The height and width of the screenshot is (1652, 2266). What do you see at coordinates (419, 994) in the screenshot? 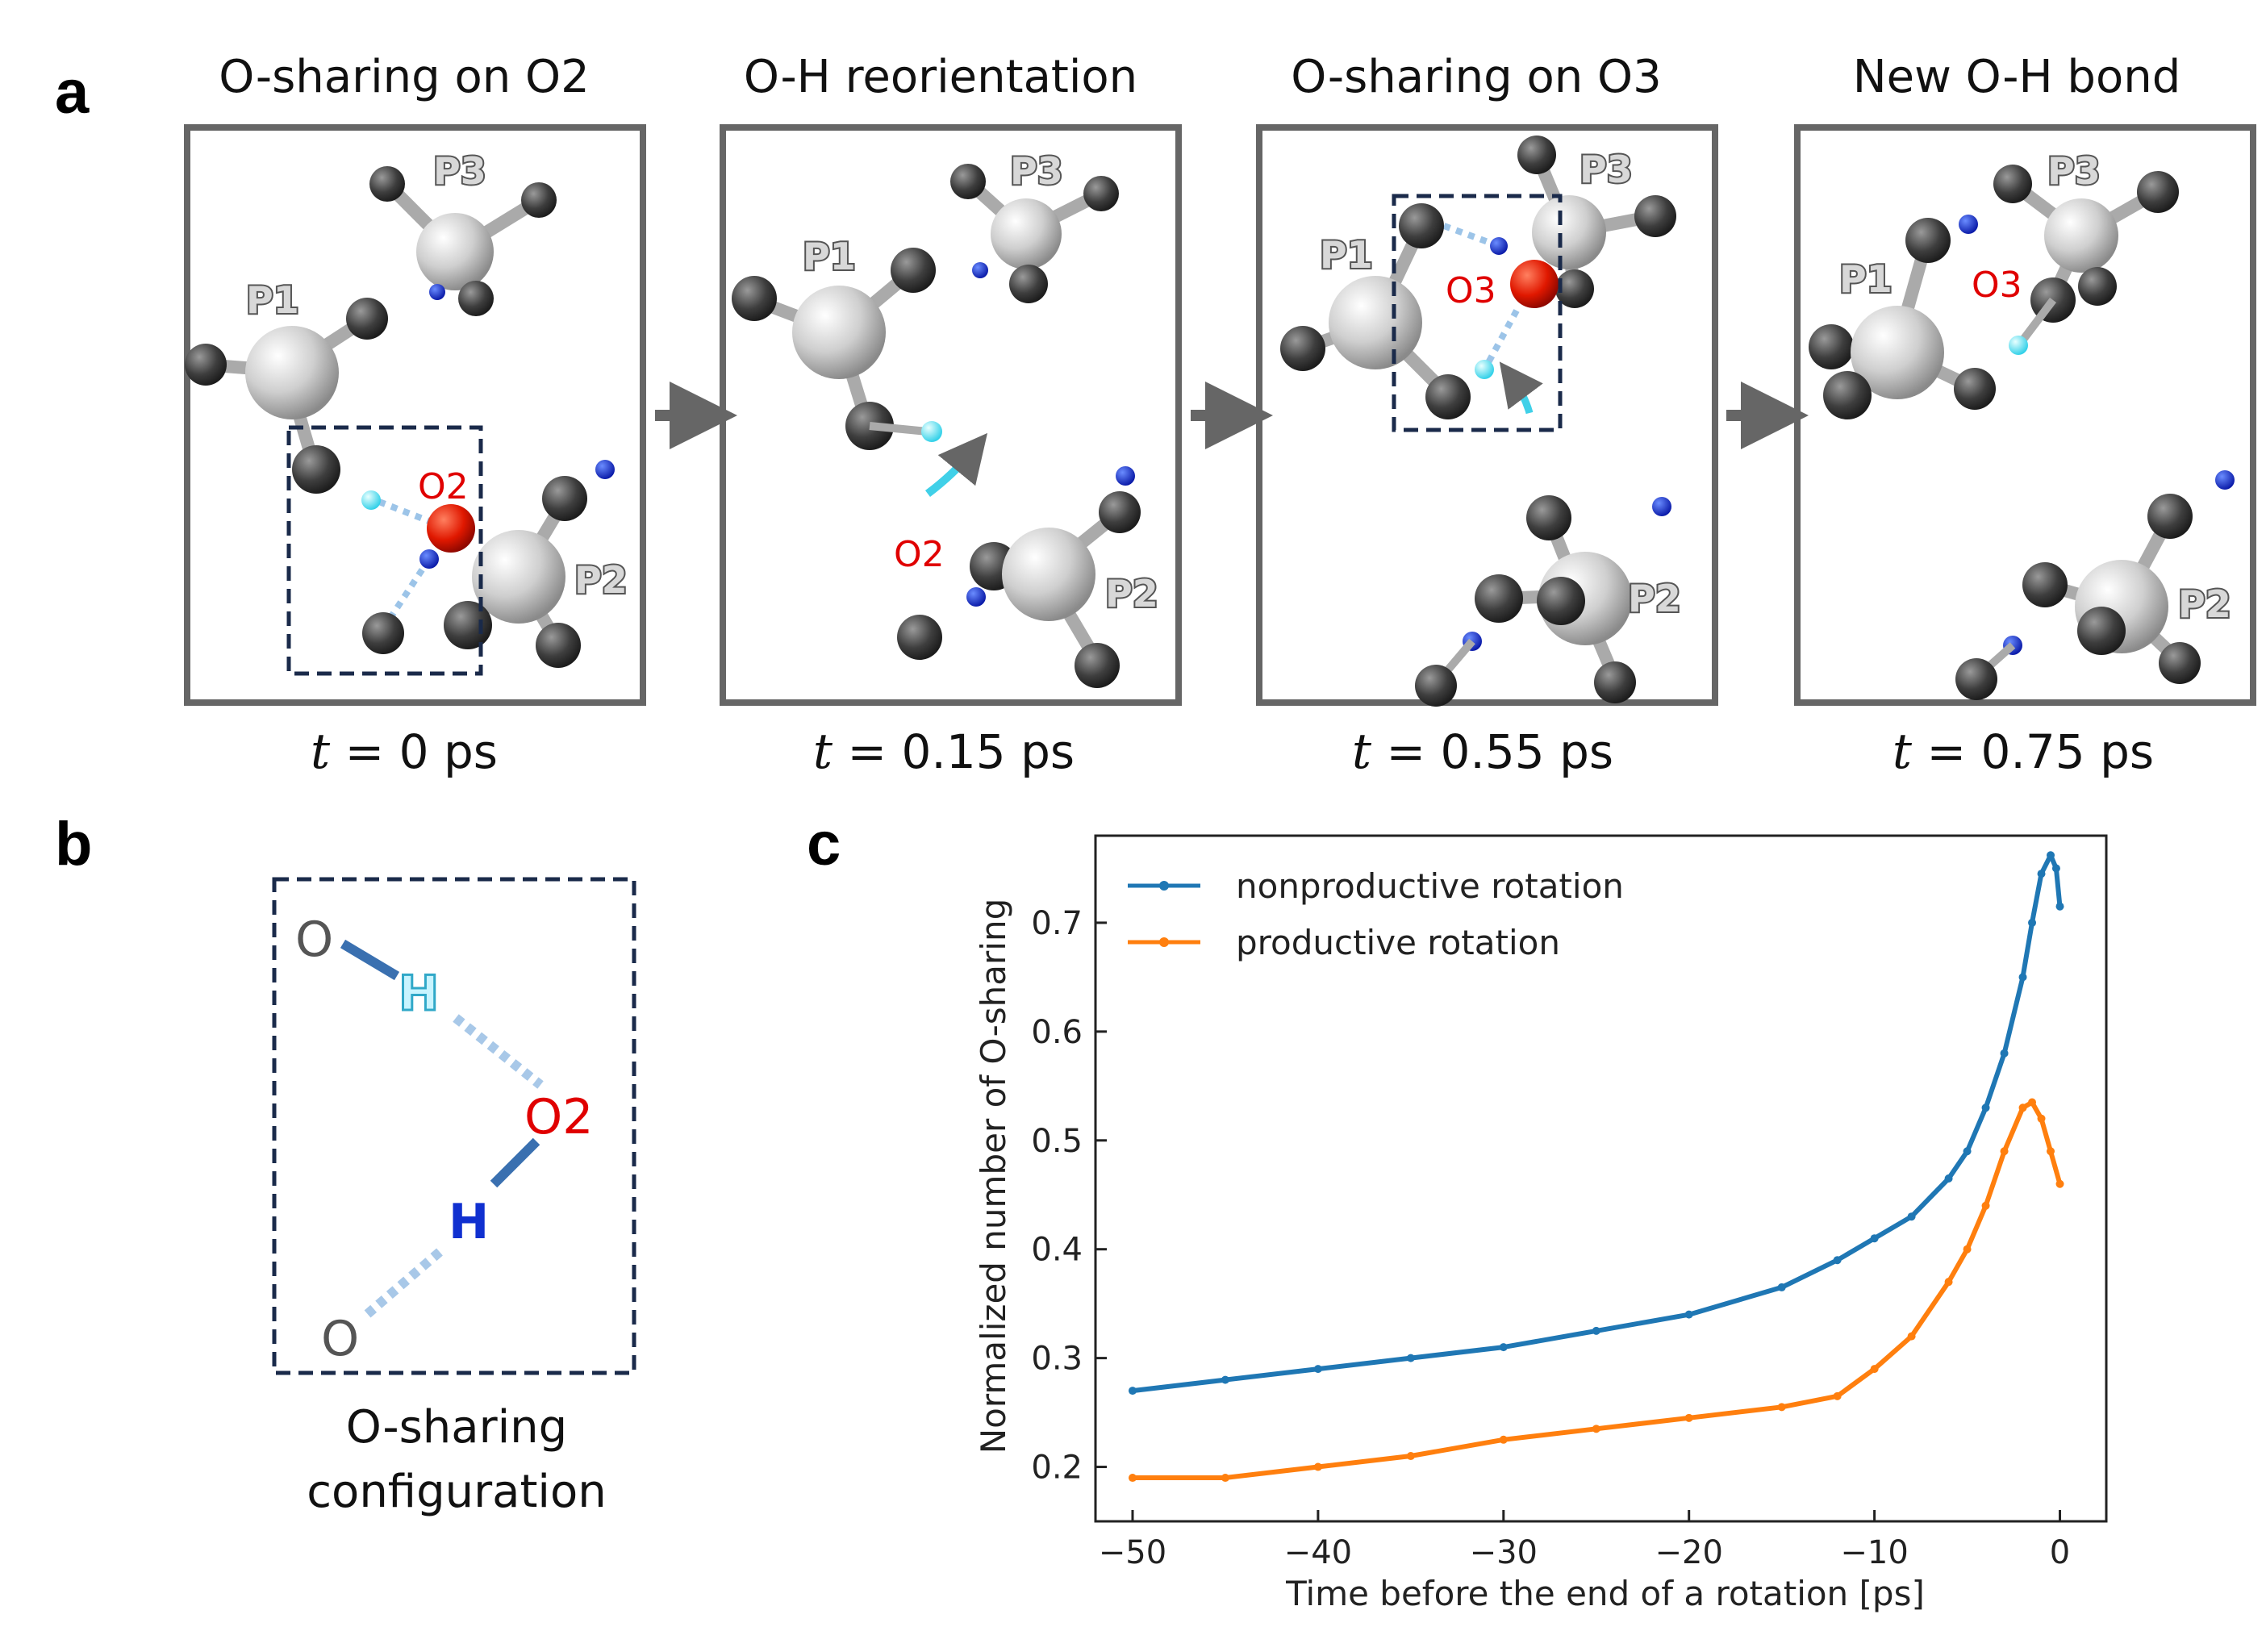
I see `h-top-label: H` at bounding box center [419, 994].